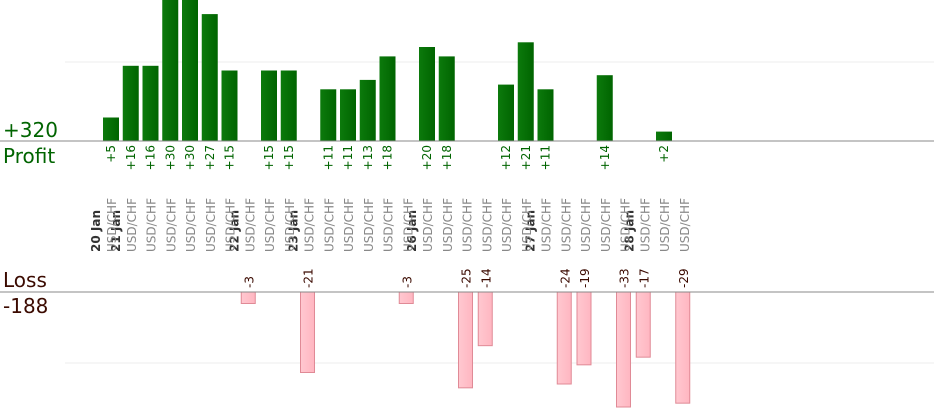 The image size is (934, 420). I want to click on profit-total: +320, so click(30, 130).